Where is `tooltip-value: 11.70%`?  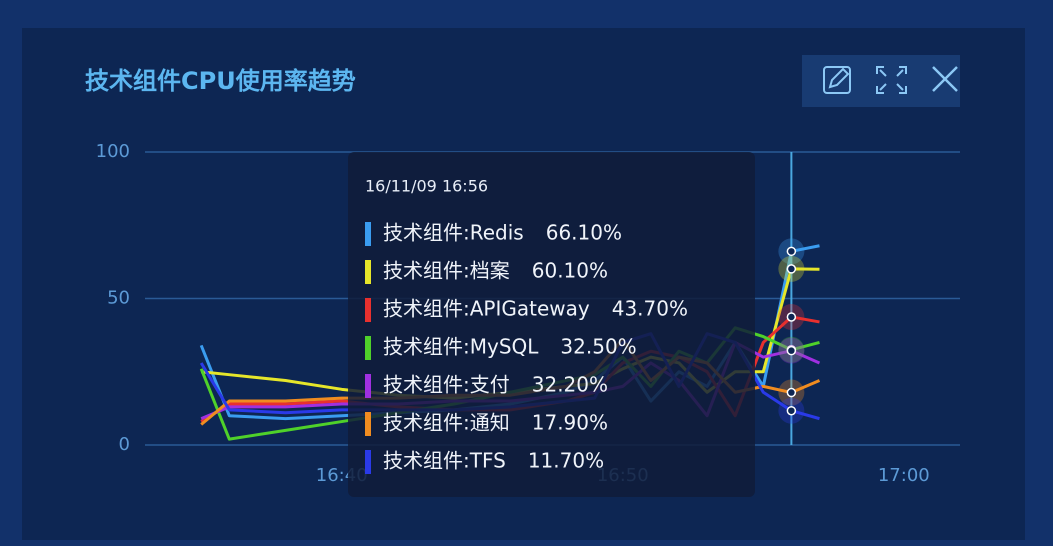 tooltip-value: 11.70% is located at coordinates (566, 461).